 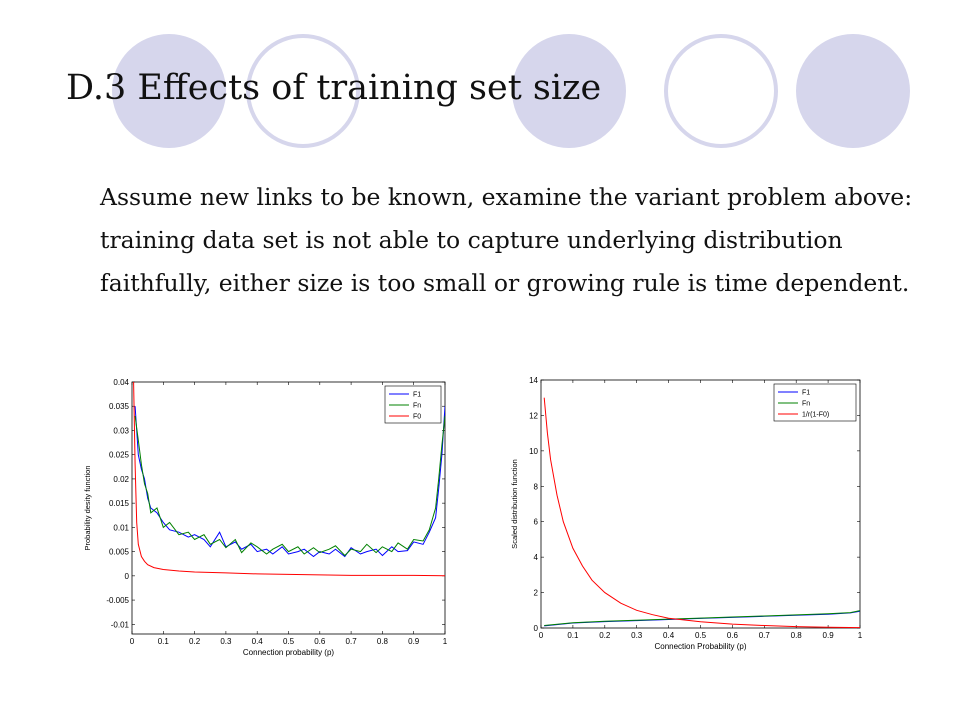 What do you see at coordinates (536, 593) in the screenshot?
I see `y-tick-label: 2` at bounding box center [536, 593].